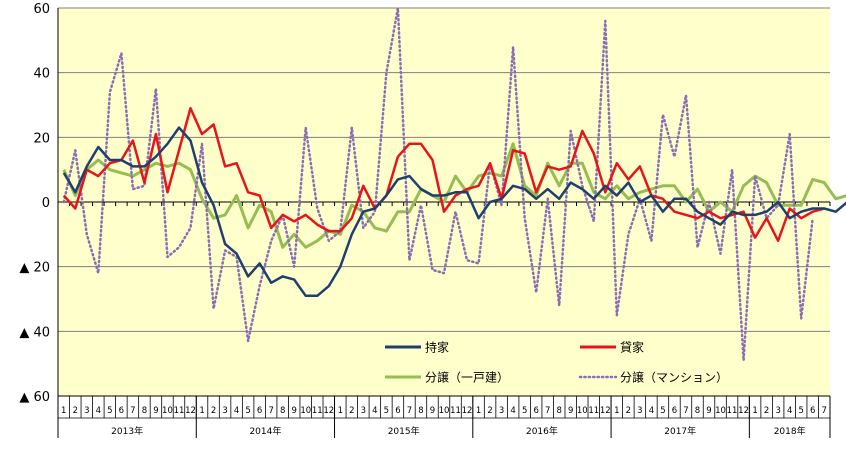 This screenshot has height=455, width=846. What do you see at coordinates (41, 138) in the screenshot?
I see `y-tick-label: 20` at bounding box center [41, 138].